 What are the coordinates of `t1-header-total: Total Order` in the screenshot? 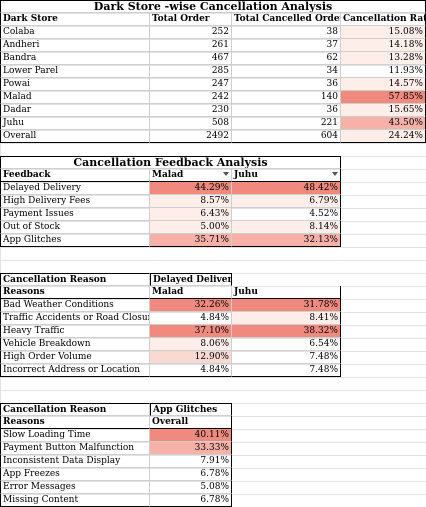 It's located at (191, 19).